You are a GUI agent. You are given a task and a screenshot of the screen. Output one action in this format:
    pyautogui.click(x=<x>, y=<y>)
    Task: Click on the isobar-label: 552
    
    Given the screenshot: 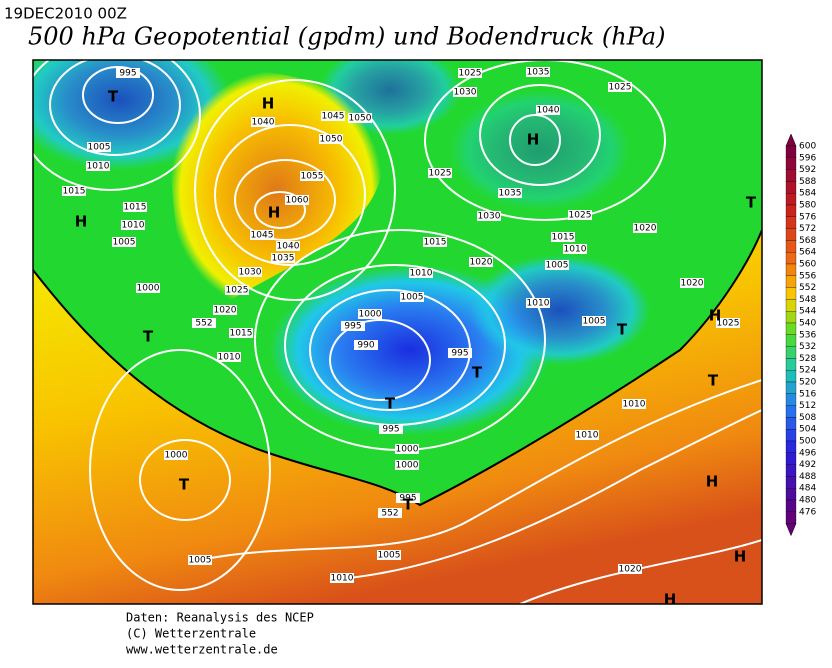 What is the action you would take?
    pyautogui.click(x=389, y=514)
    